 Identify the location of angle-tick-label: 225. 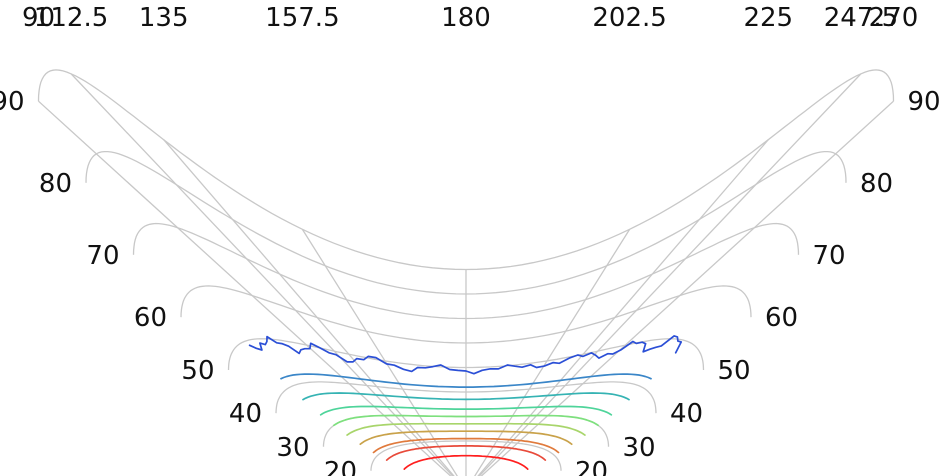
(768, 18).